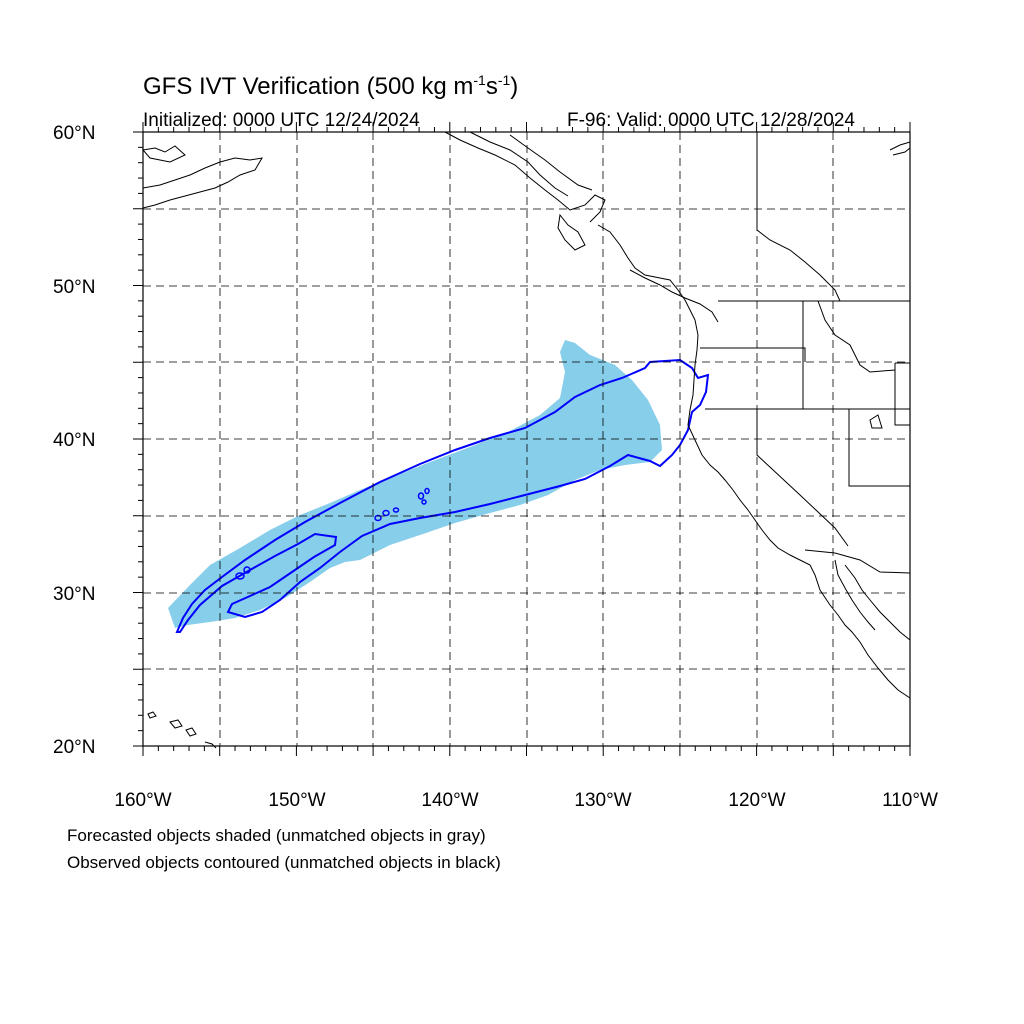 This screenshot has width=1024, height=1024. What do you see at coordinates (74, 594) in the screenshot?
I see `lat-label-30: 30°N` at bounding box center [74, 594].